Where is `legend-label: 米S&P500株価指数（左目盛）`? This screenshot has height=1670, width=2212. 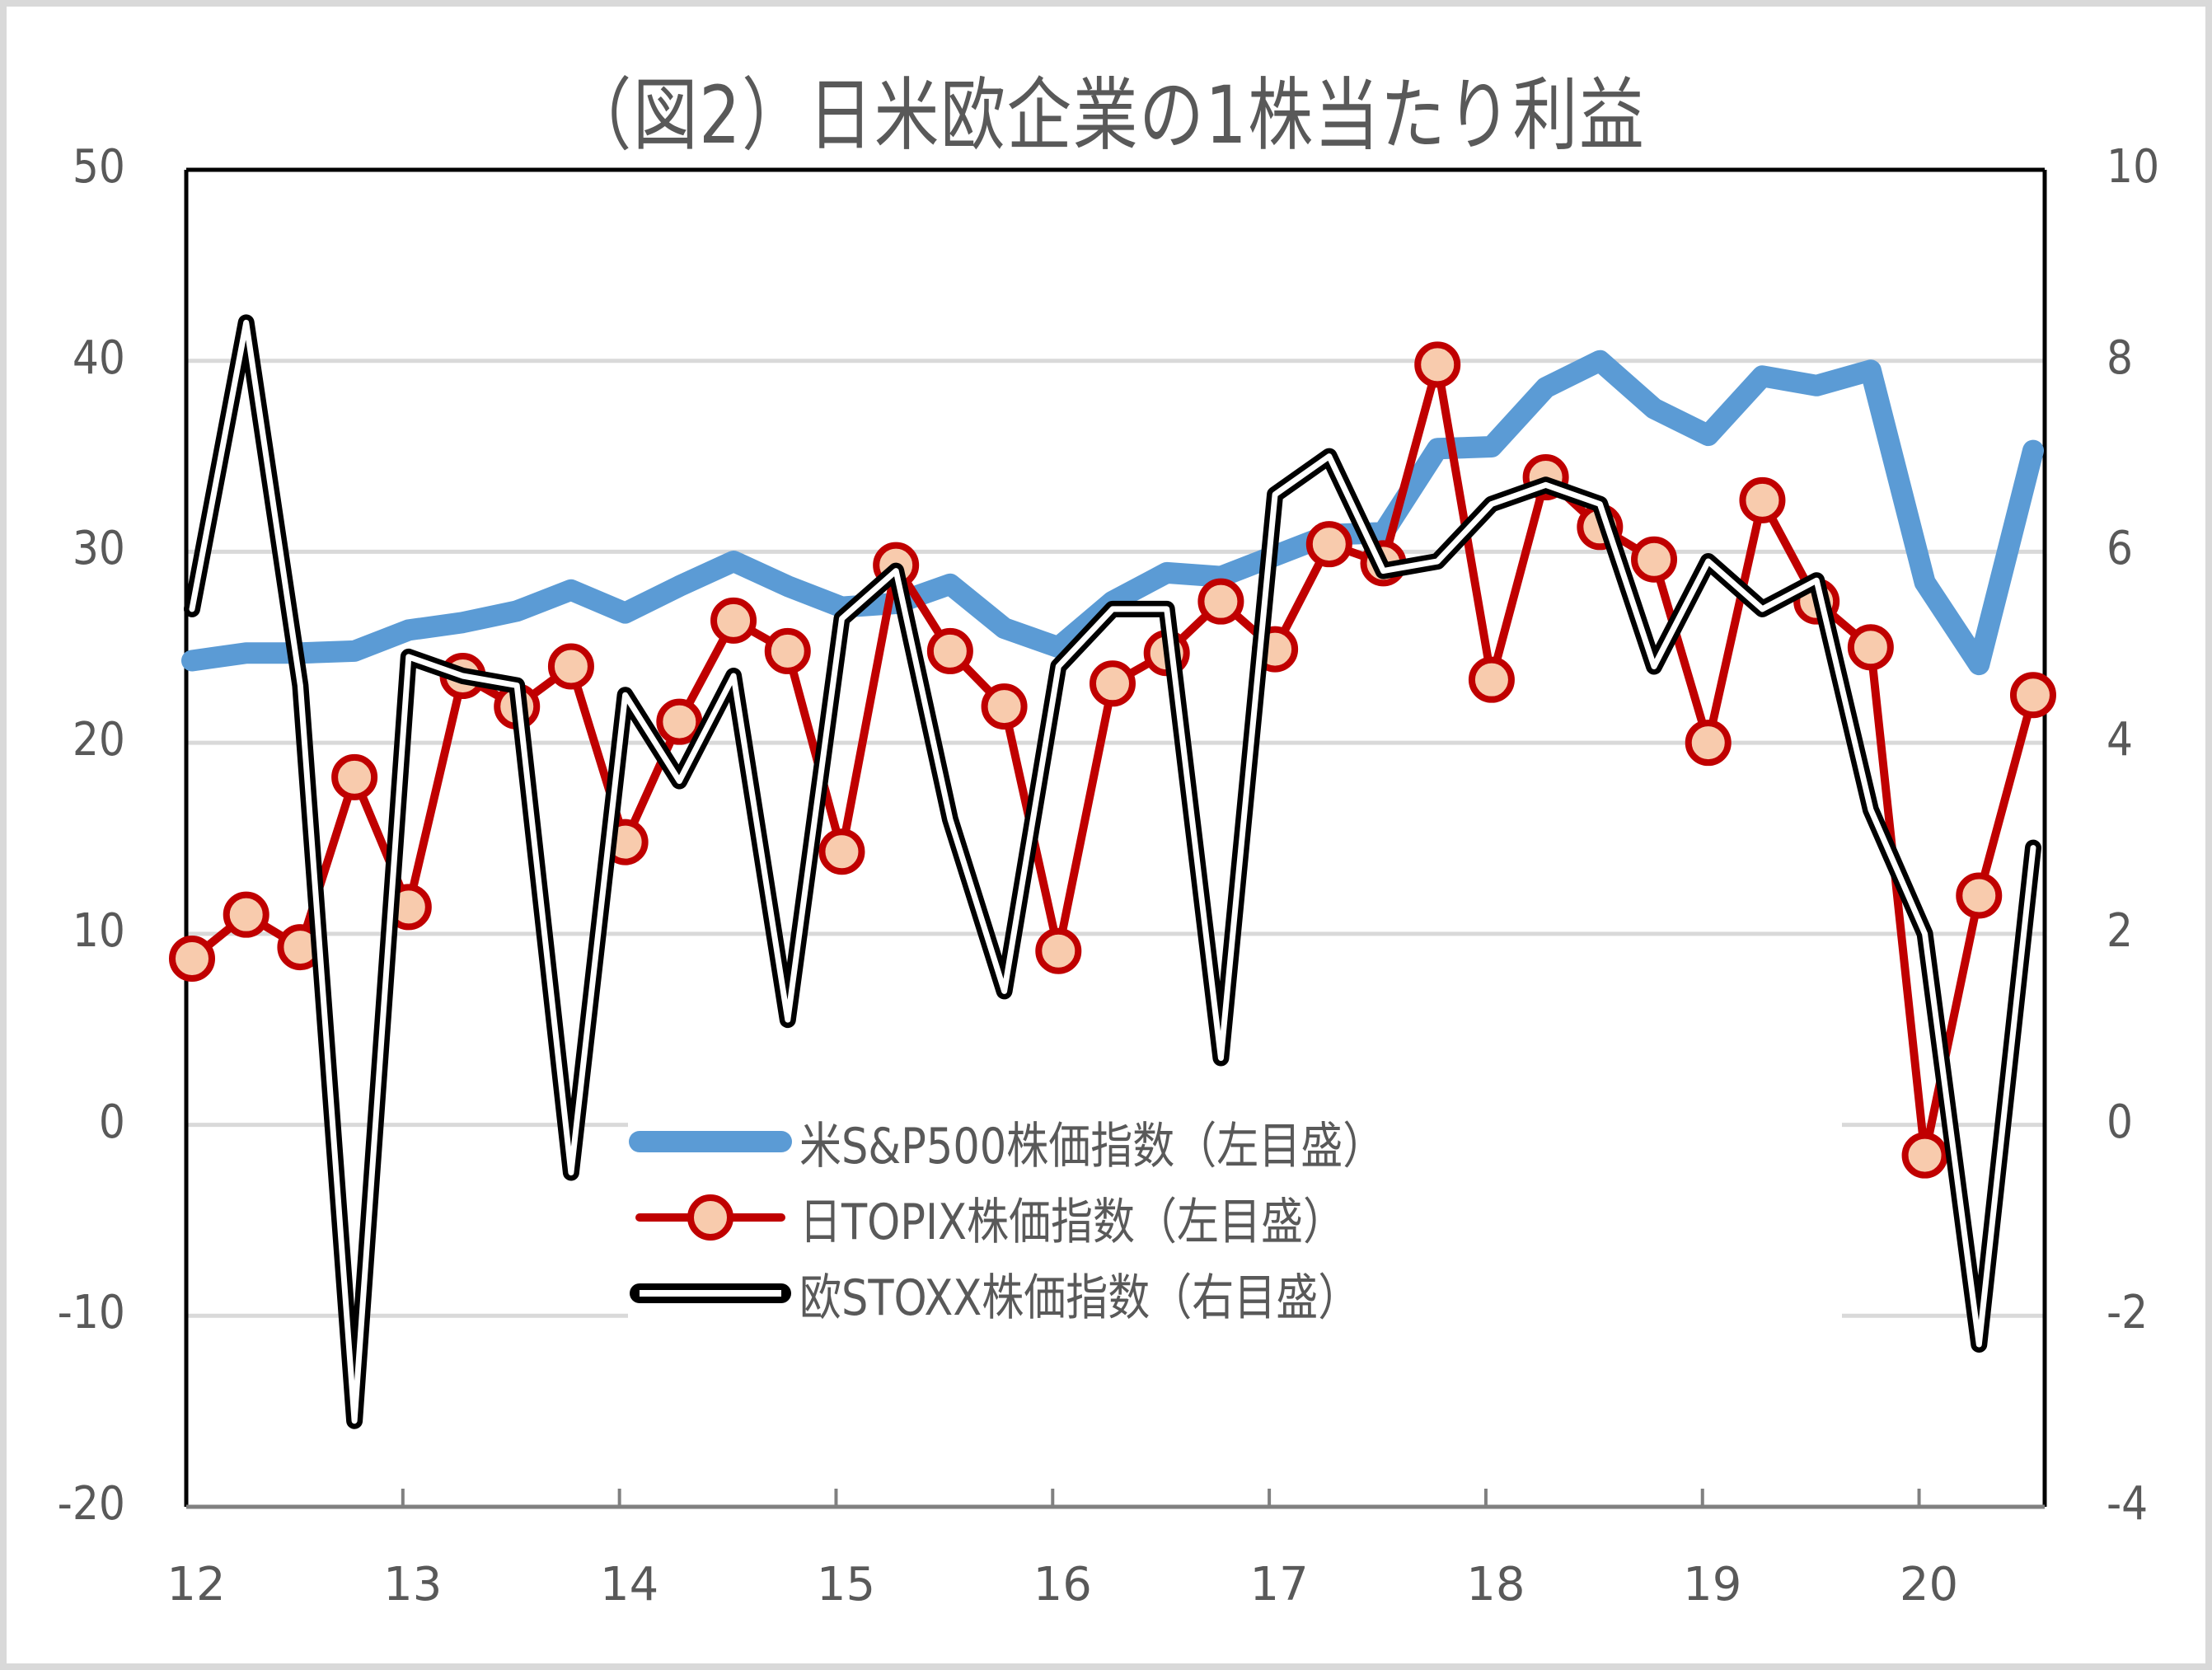
legend-label: 米S&P500株価指数（左目盛） is located at coordinates (1092, 1146).